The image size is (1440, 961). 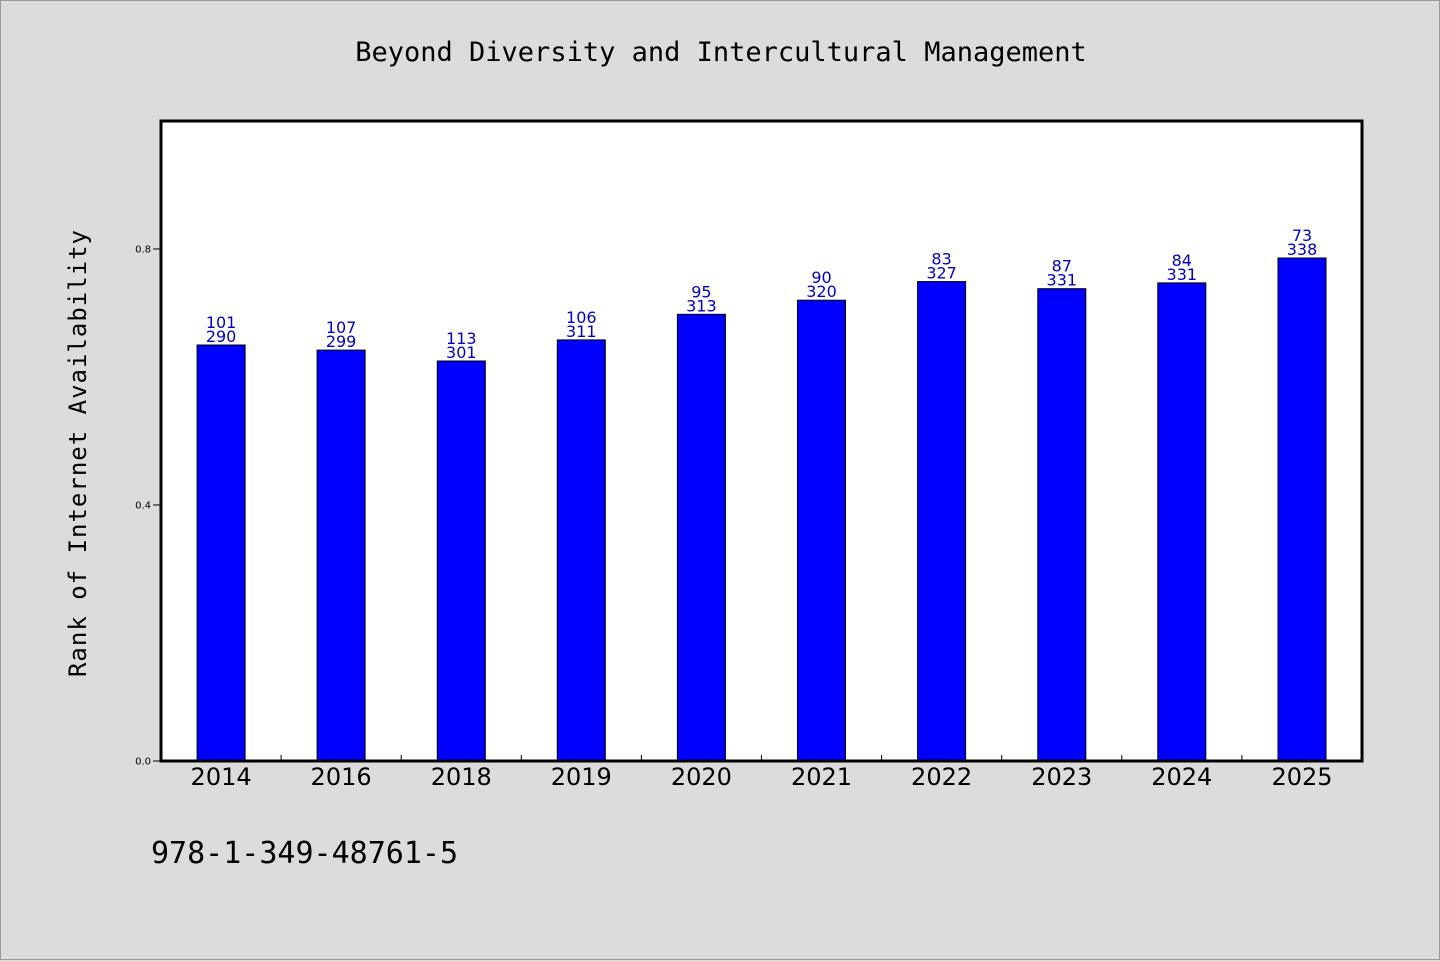 I want to click on bar-label-top: 73, so click(x=1302, y=235).